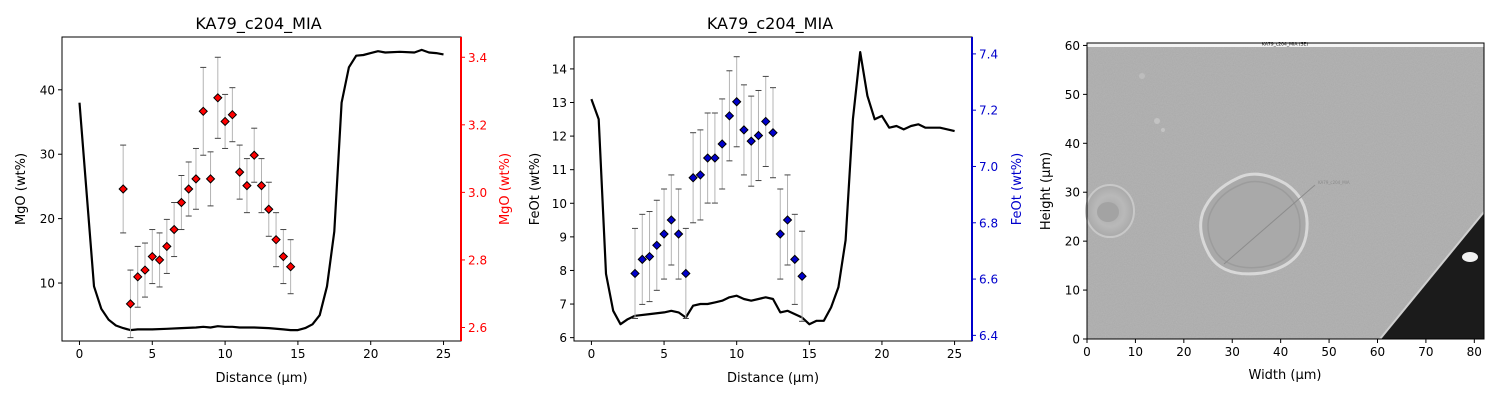 The image size is (1500, 404). Describe the element at coordinates (1108, 212) in the screenshot. I see `blob-left-core` at that location.